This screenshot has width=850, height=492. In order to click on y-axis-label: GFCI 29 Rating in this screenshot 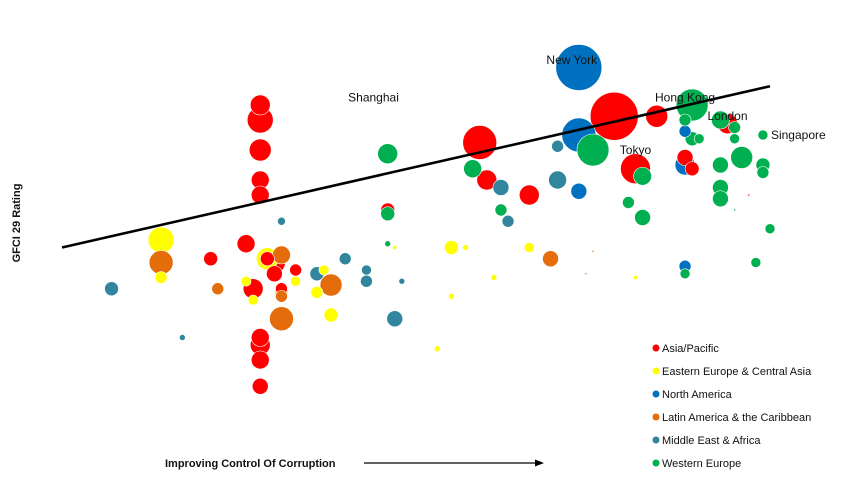, I will do `click(17, 223)`.